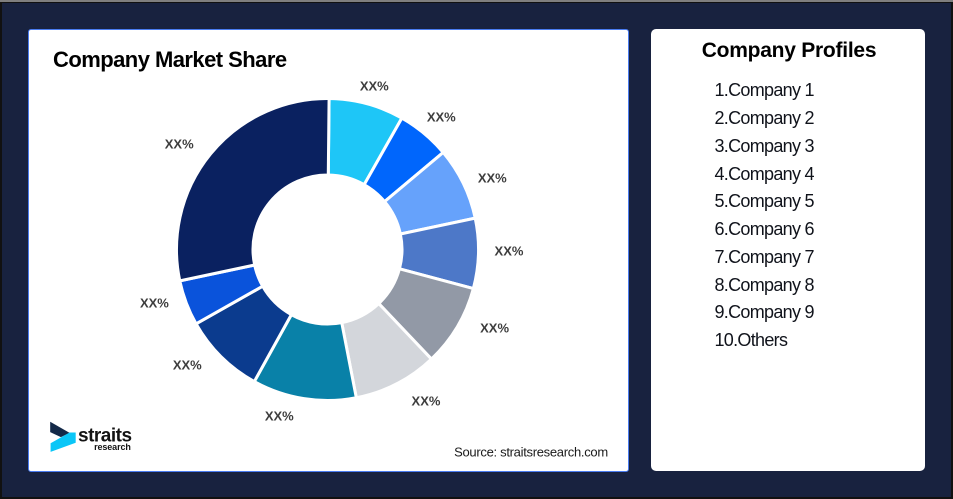  I want to click on svg-text: straits, so click(105, 435).